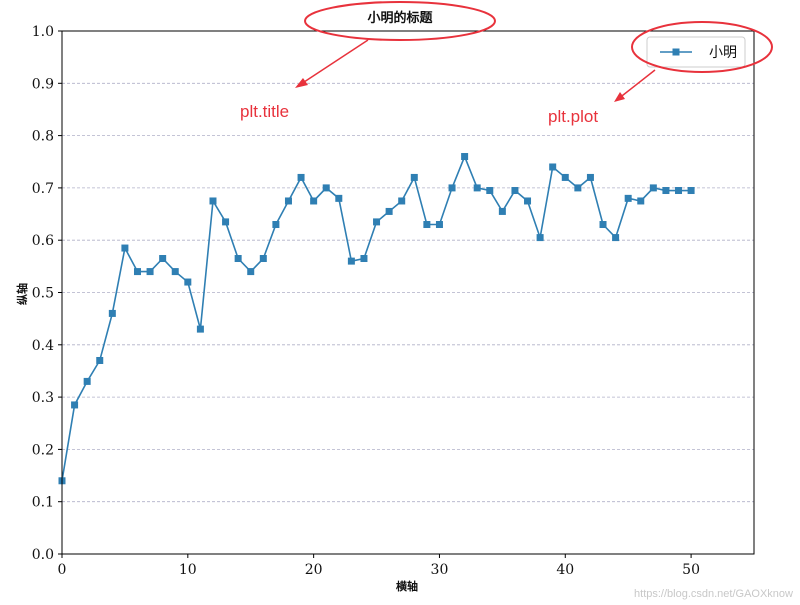 The width and height of the screenshot is (800, 605). Describe the element at coordinates (43, 189) in the screenshot. I see `y-tick-label: 0.7` at that location.